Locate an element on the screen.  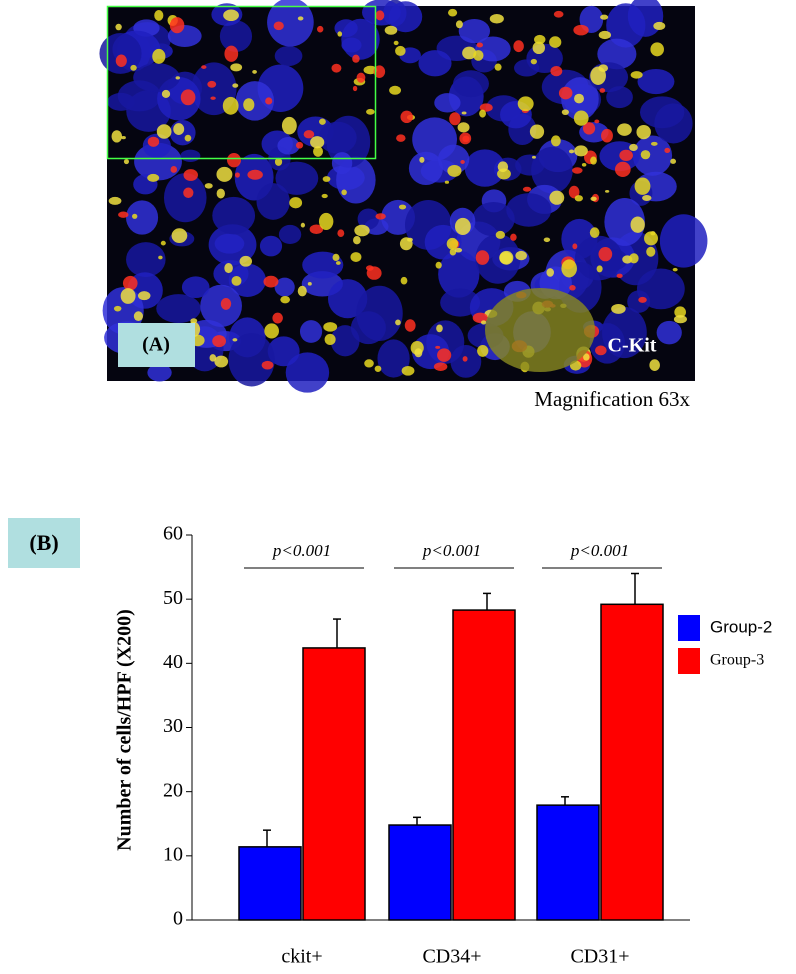
y-axis-label: Number of cells/HPF (X200) is located at coordinates (125, 730).